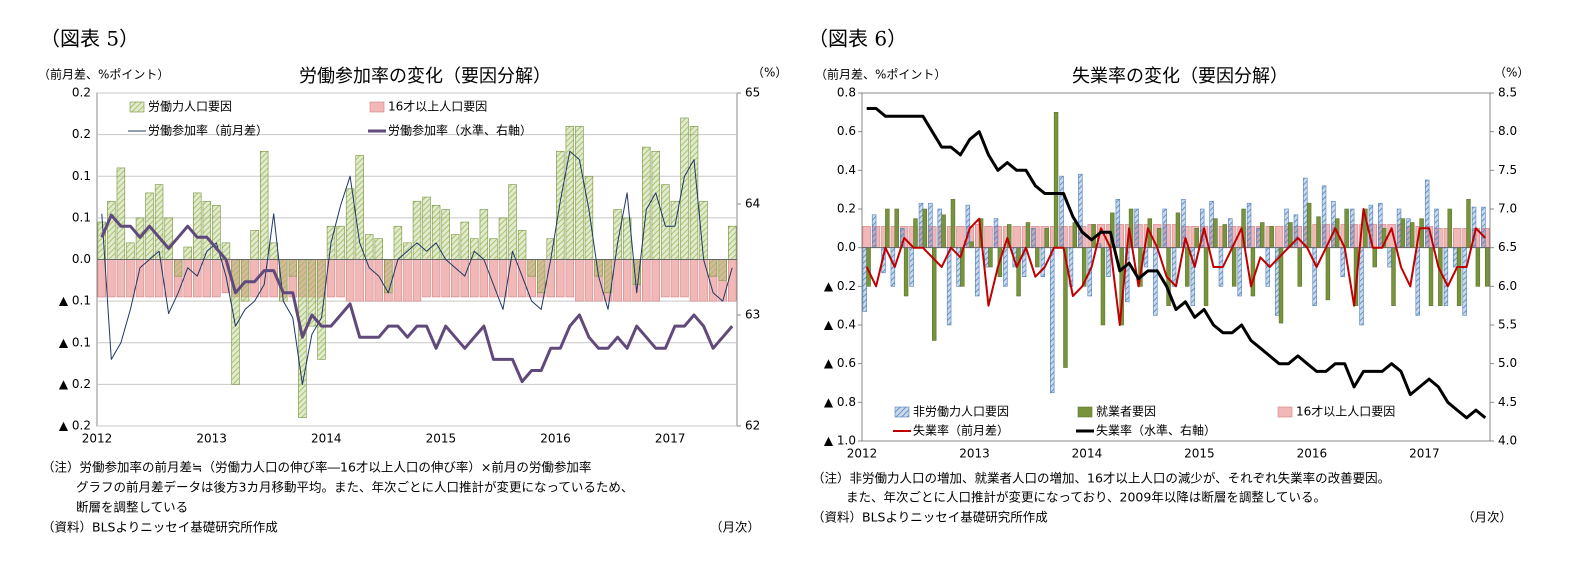 Image resolution: width=1574 pixels, height=569 pixels. What do you see at coordinates (752, 204) in the screenshot?
I see `y2-tick-label: 64` at bounding box center [752, 204].